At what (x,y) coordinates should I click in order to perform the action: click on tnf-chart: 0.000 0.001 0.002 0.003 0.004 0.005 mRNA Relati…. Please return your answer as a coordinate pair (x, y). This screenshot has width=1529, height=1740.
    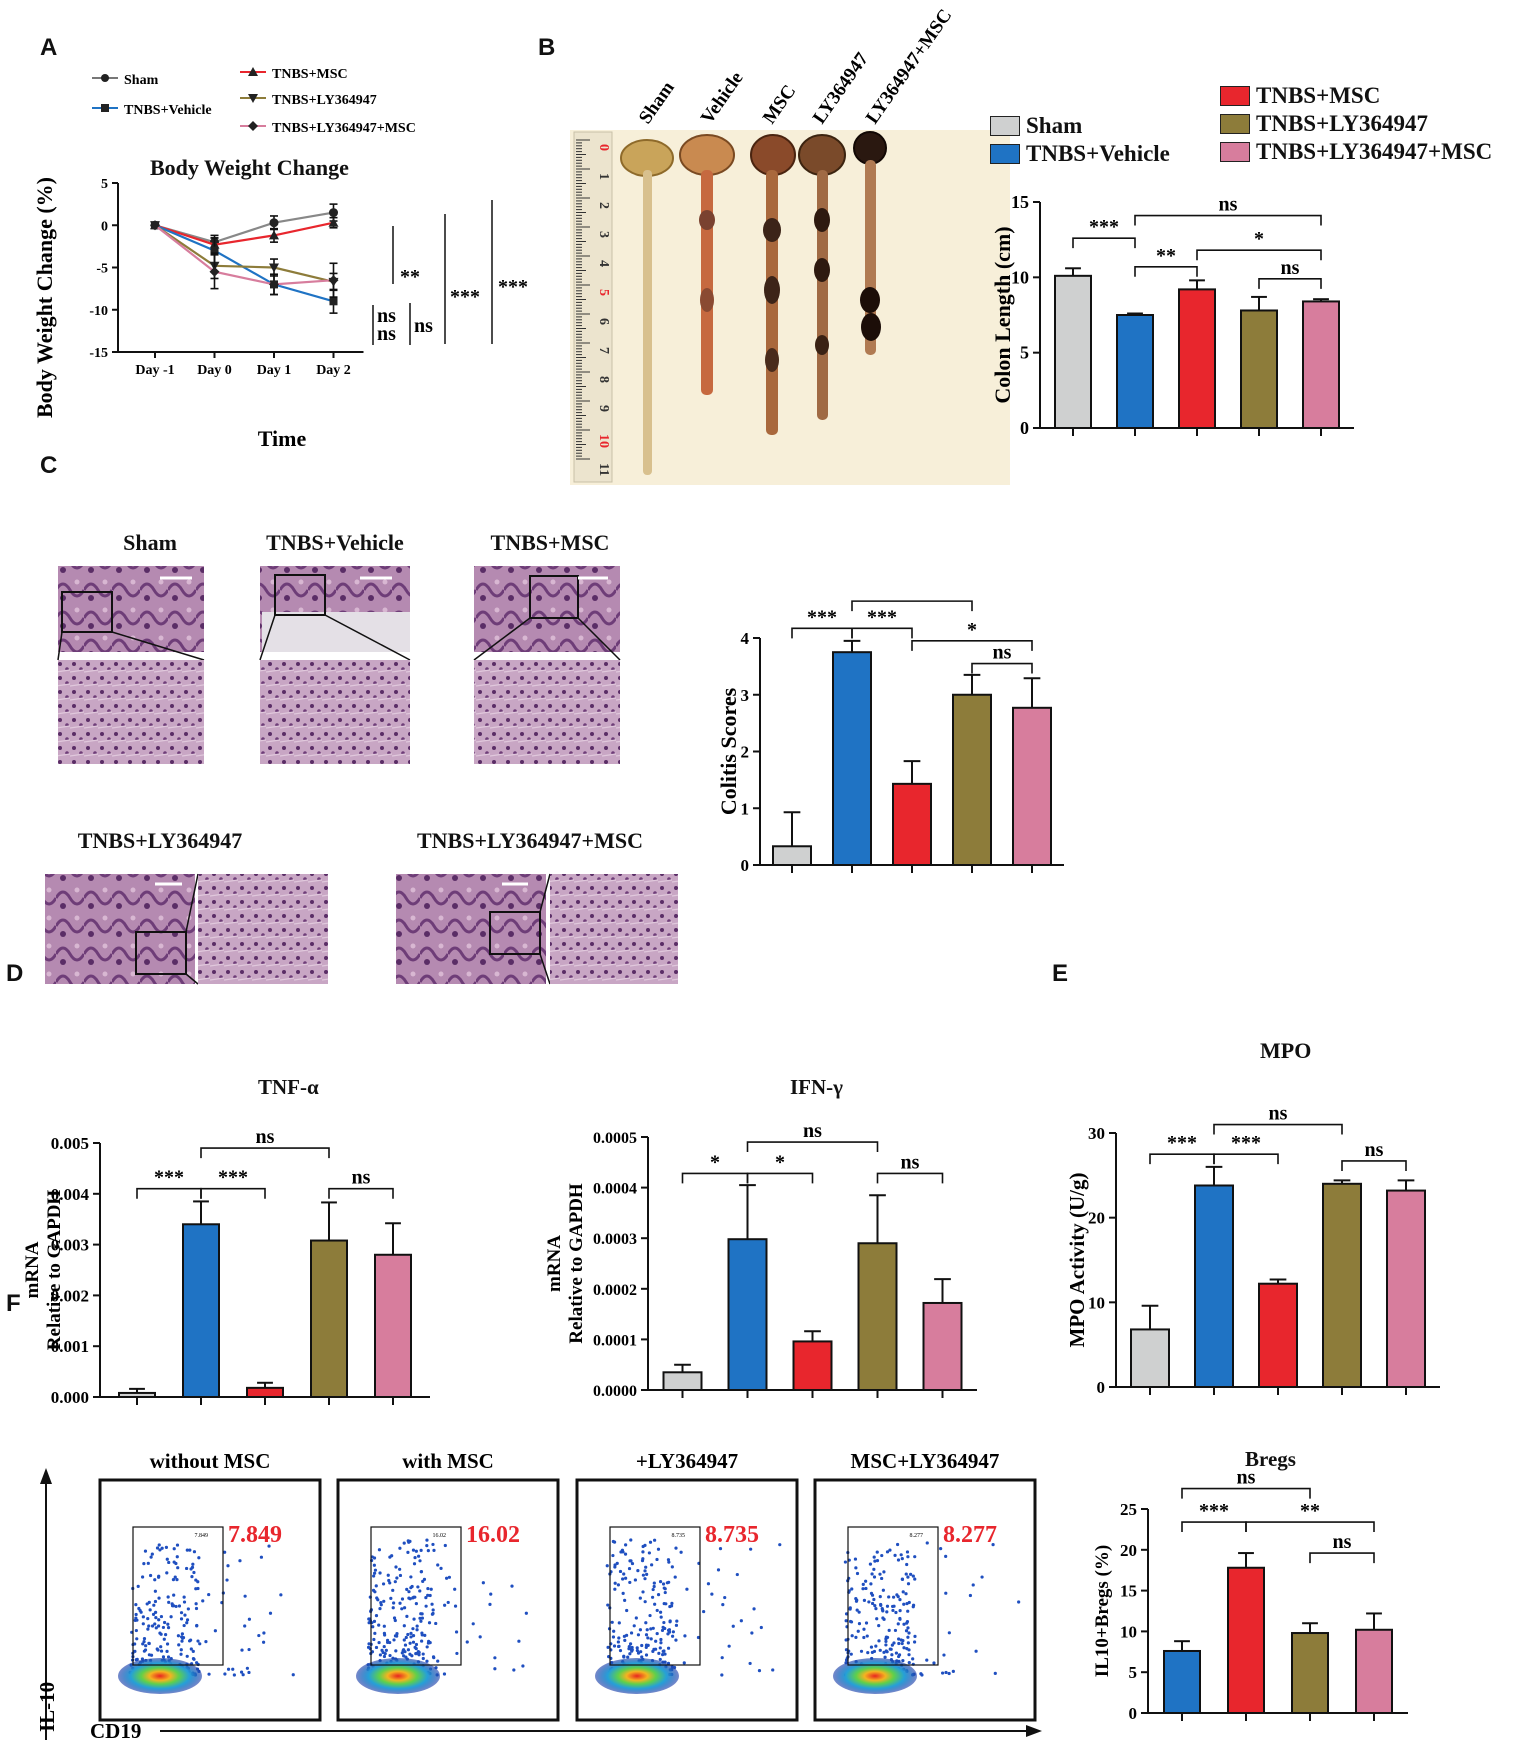
    Looking at the image, I should click on (226, 1266).